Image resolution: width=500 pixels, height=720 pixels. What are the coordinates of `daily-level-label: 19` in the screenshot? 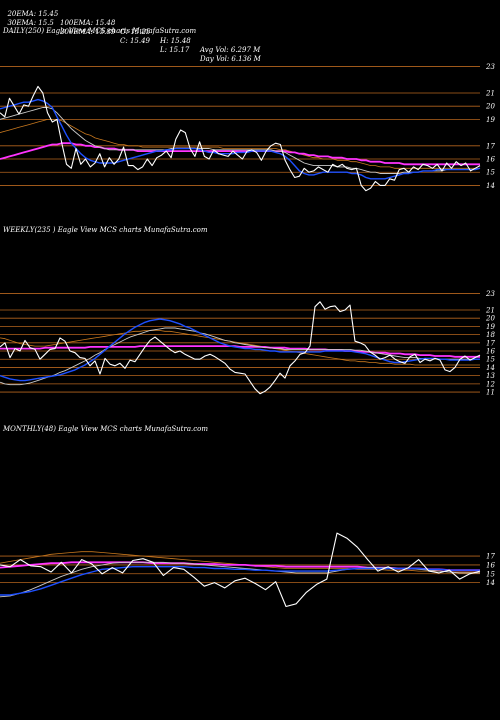 It's located at (490, 120).